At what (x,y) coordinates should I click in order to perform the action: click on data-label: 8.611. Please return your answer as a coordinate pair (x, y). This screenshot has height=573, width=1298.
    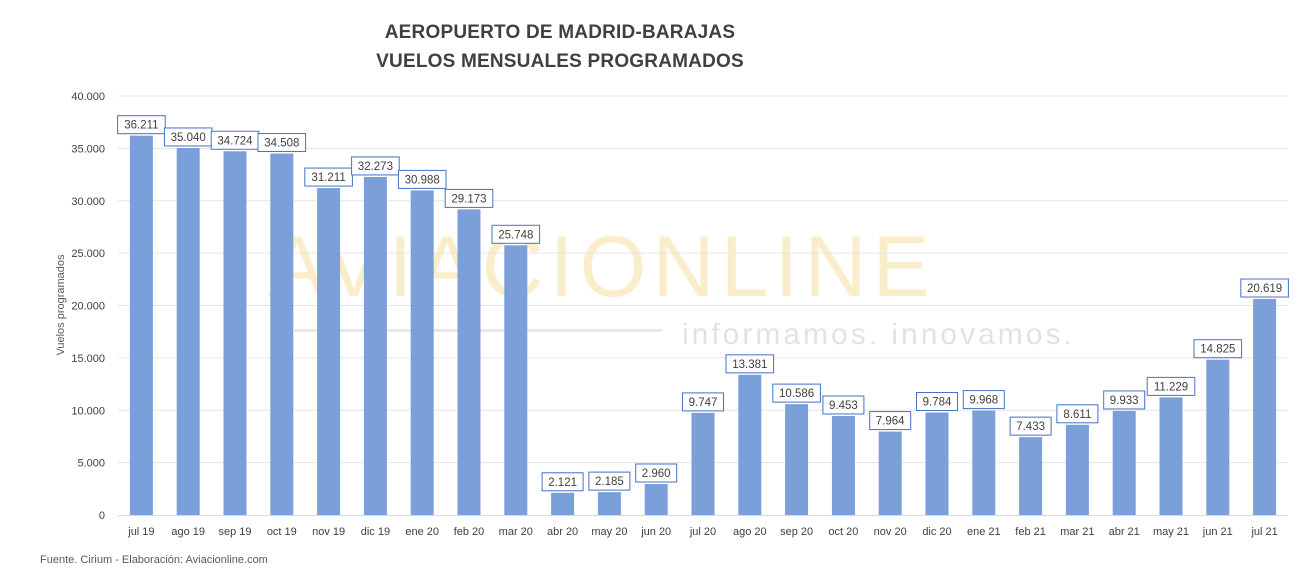
    Looking at the image, I should click on (1077, 415).